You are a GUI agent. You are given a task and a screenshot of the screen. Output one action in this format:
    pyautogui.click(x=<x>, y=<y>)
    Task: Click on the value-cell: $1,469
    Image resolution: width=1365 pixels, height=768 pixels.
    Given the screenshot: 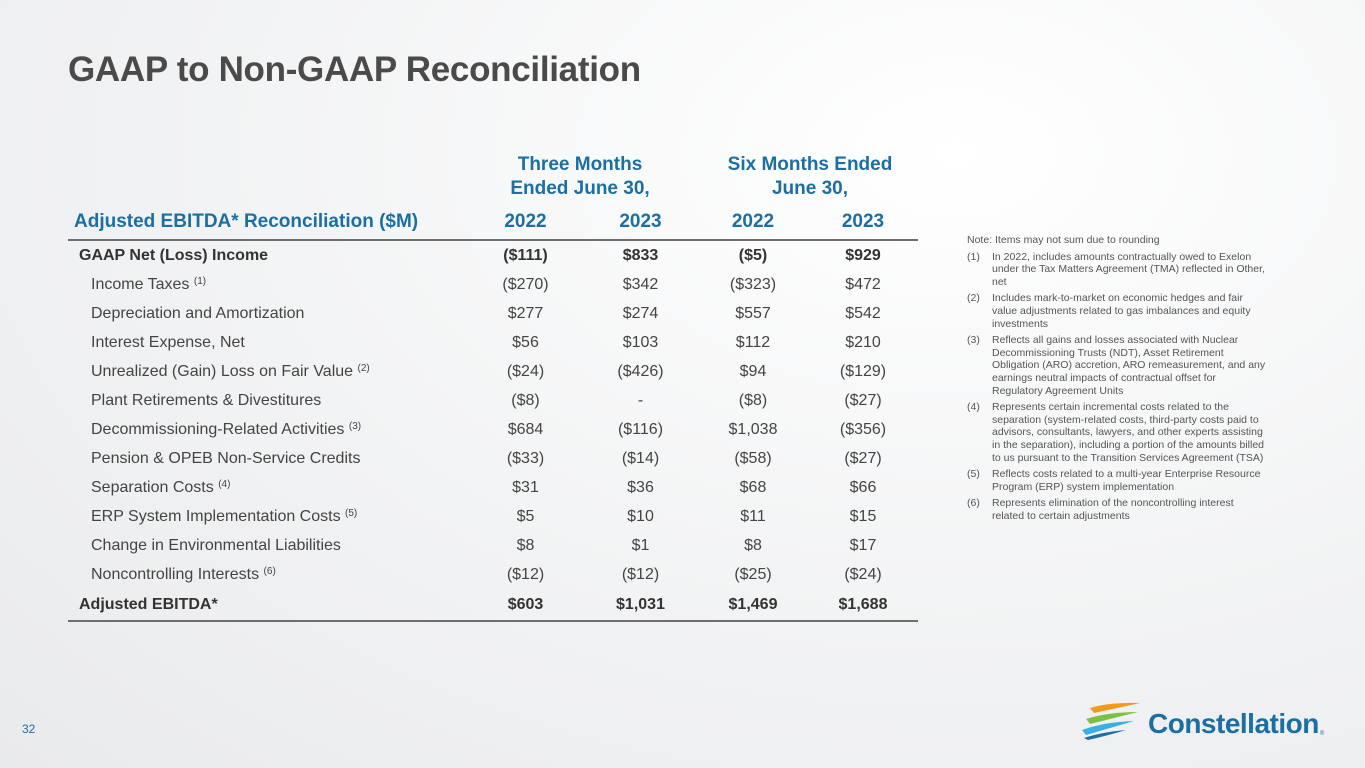 What is the action you would take?
    pyautogui.click(x=753, y=605)
    